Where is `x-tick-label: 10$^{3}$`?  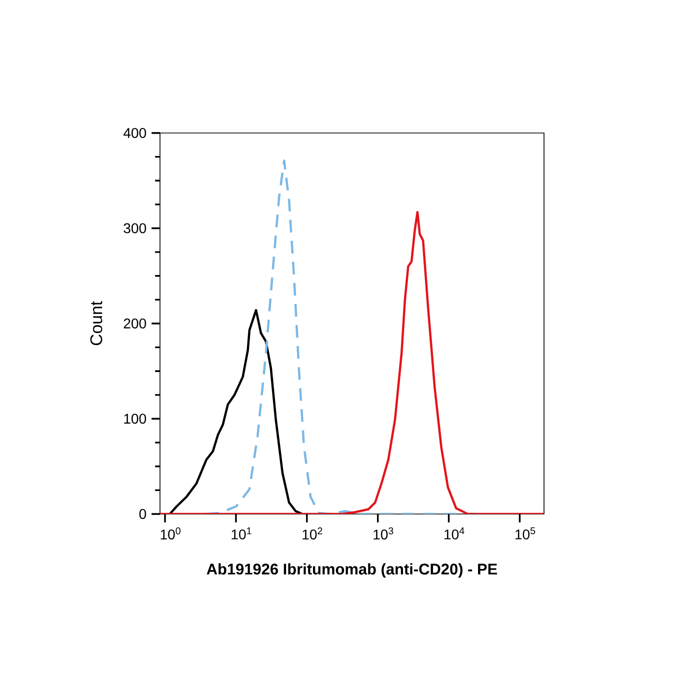 x-tick-label: 10$^{3}$ is located at coordinates (384, 533).